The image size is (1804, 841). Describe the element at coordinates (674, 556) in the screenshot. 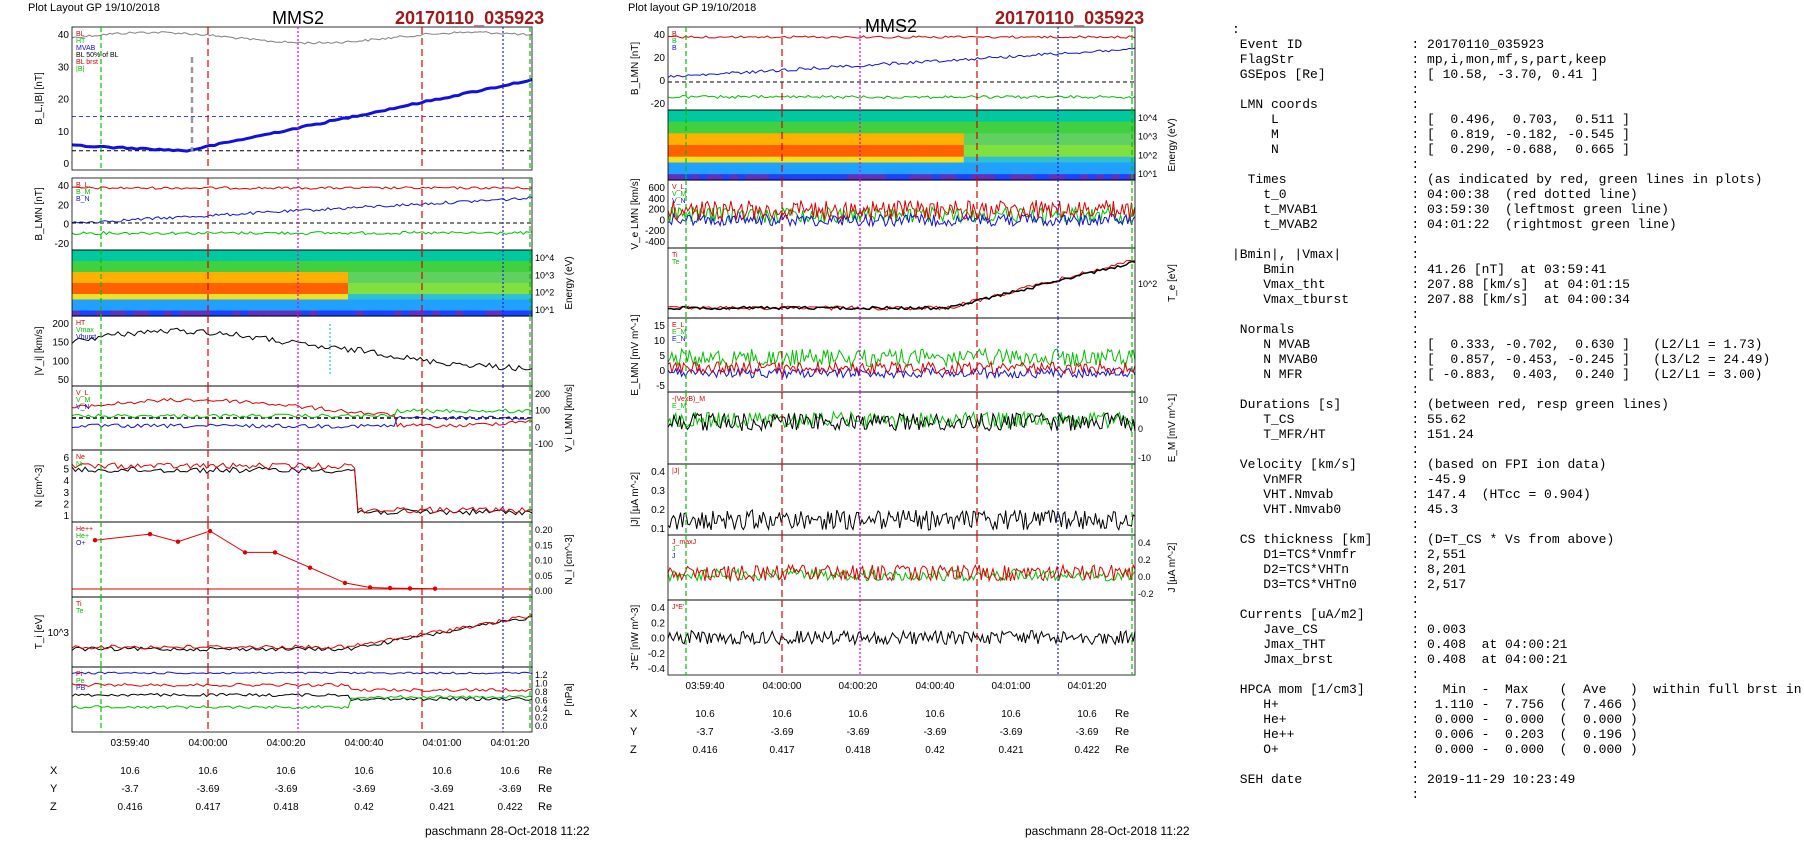

I see `legend-entry: J` at that location.